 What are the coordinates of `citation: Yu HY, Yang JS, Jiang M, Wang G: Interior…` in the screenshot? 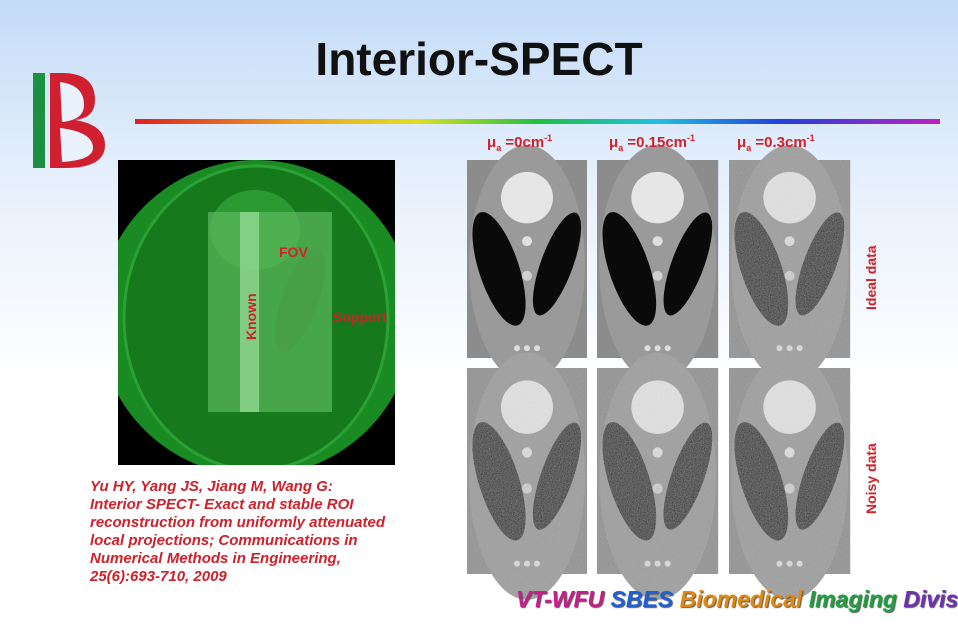 It's located at (237, 532).